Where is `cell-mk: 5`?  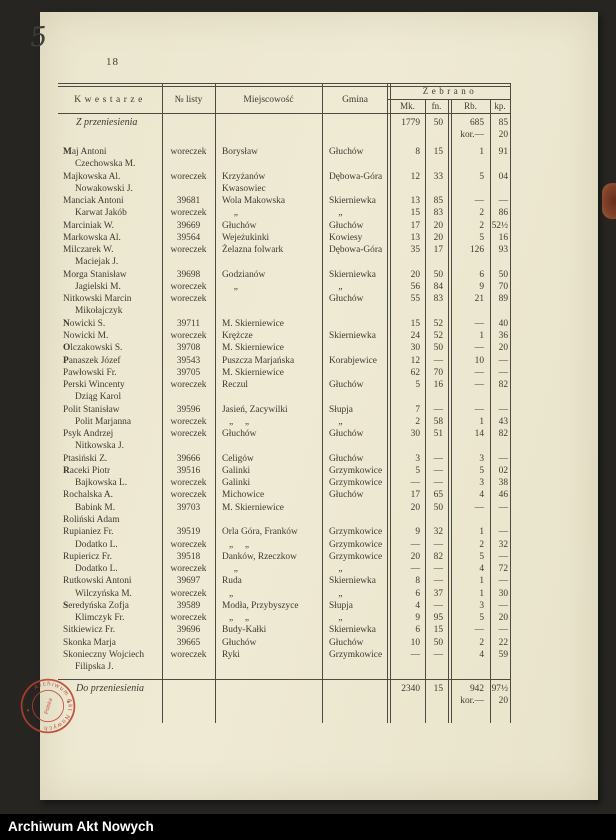
cell-mk: 5 is located at coordinates (417, 470).